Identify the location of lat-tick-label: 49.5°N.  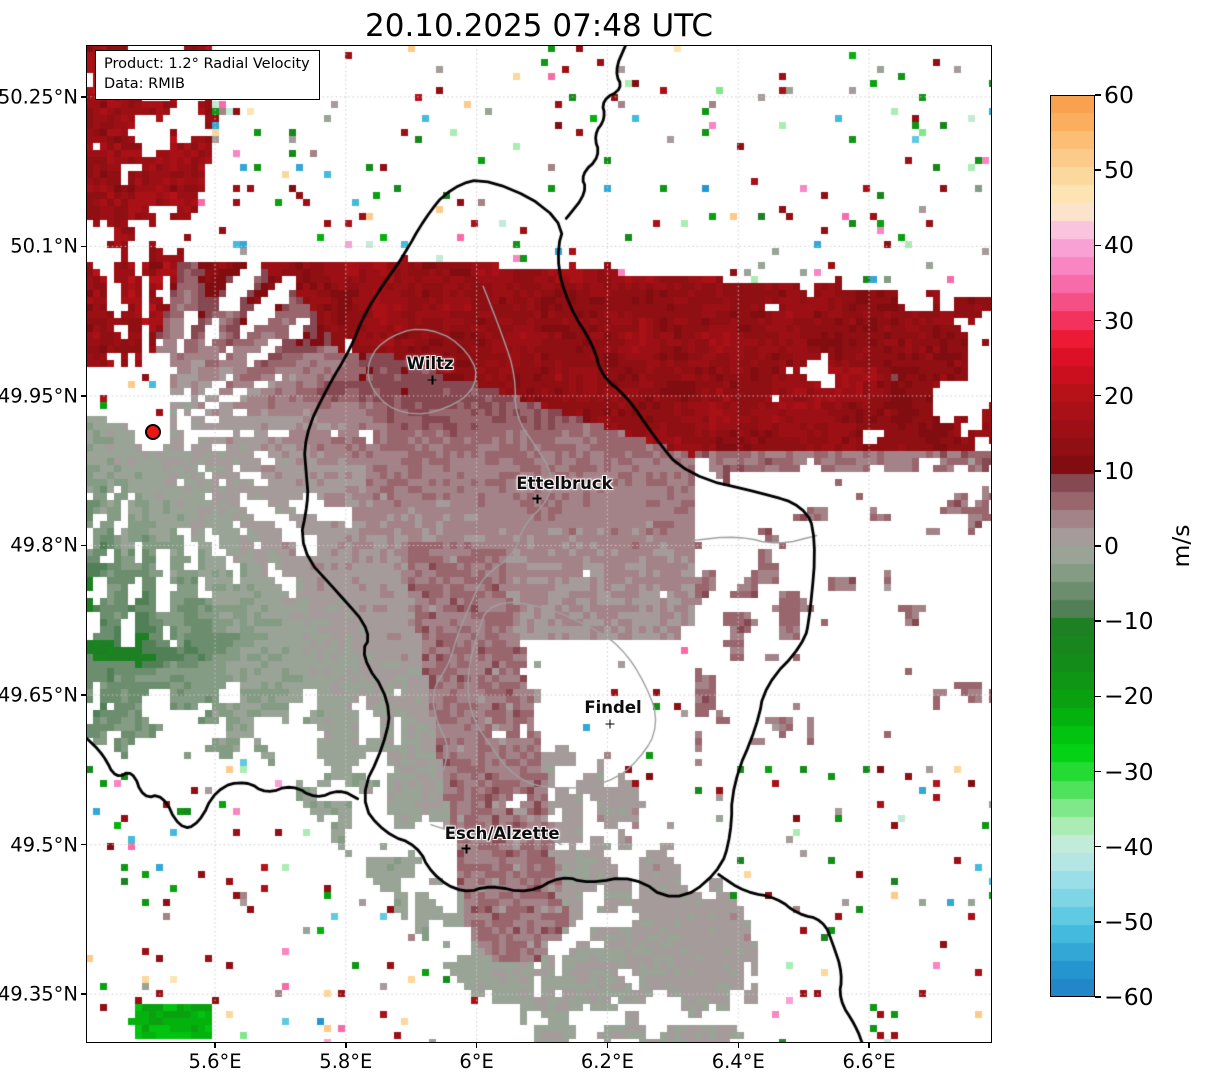
(44, 845).